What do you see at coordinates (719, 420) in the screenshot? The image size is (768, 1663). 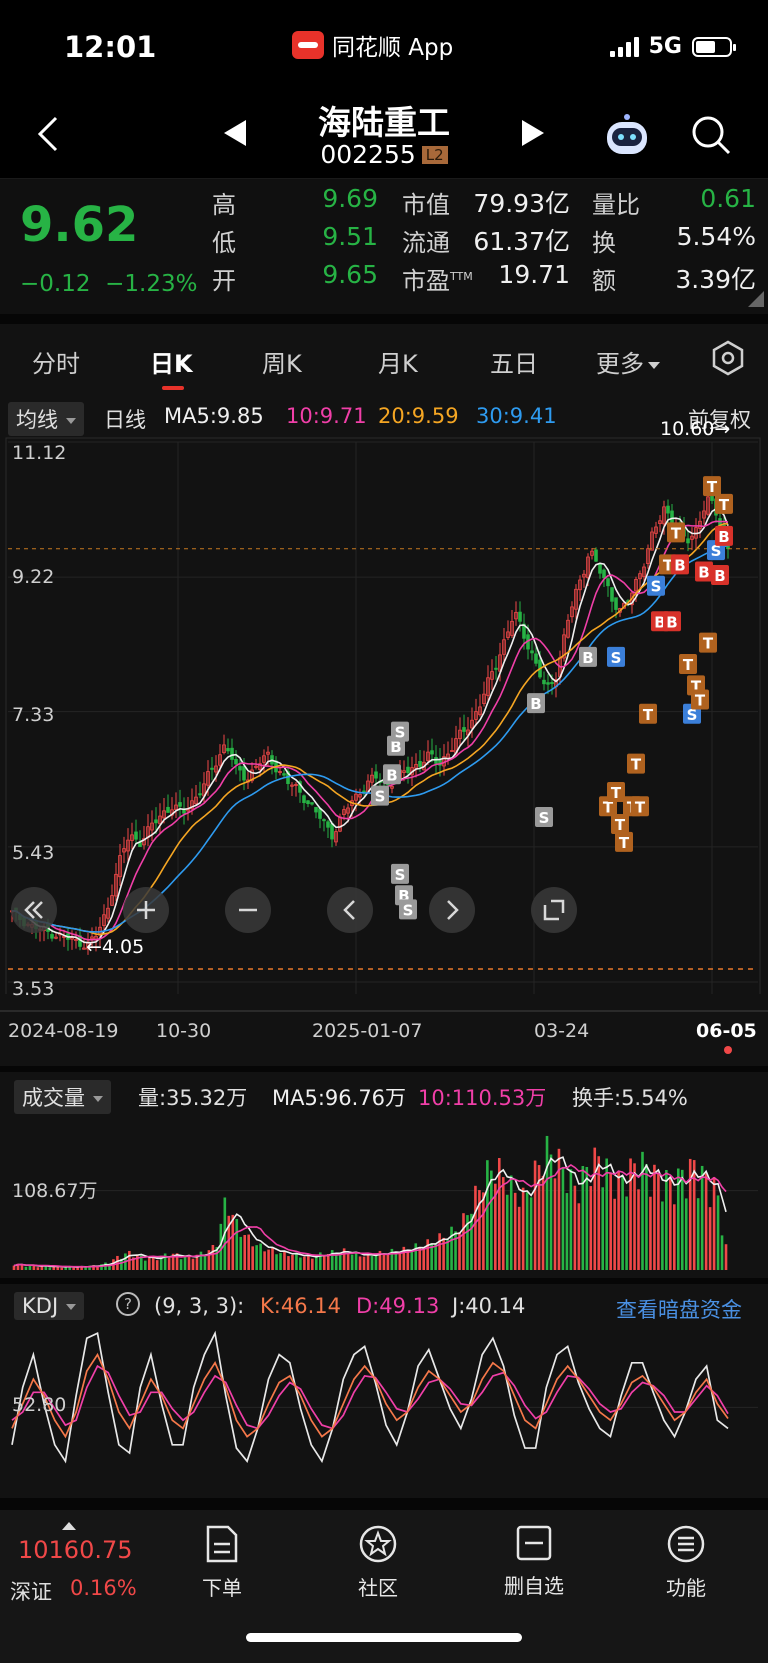 I see `price-adjust-toggle: 前复权` at bounding box center [719, 420].